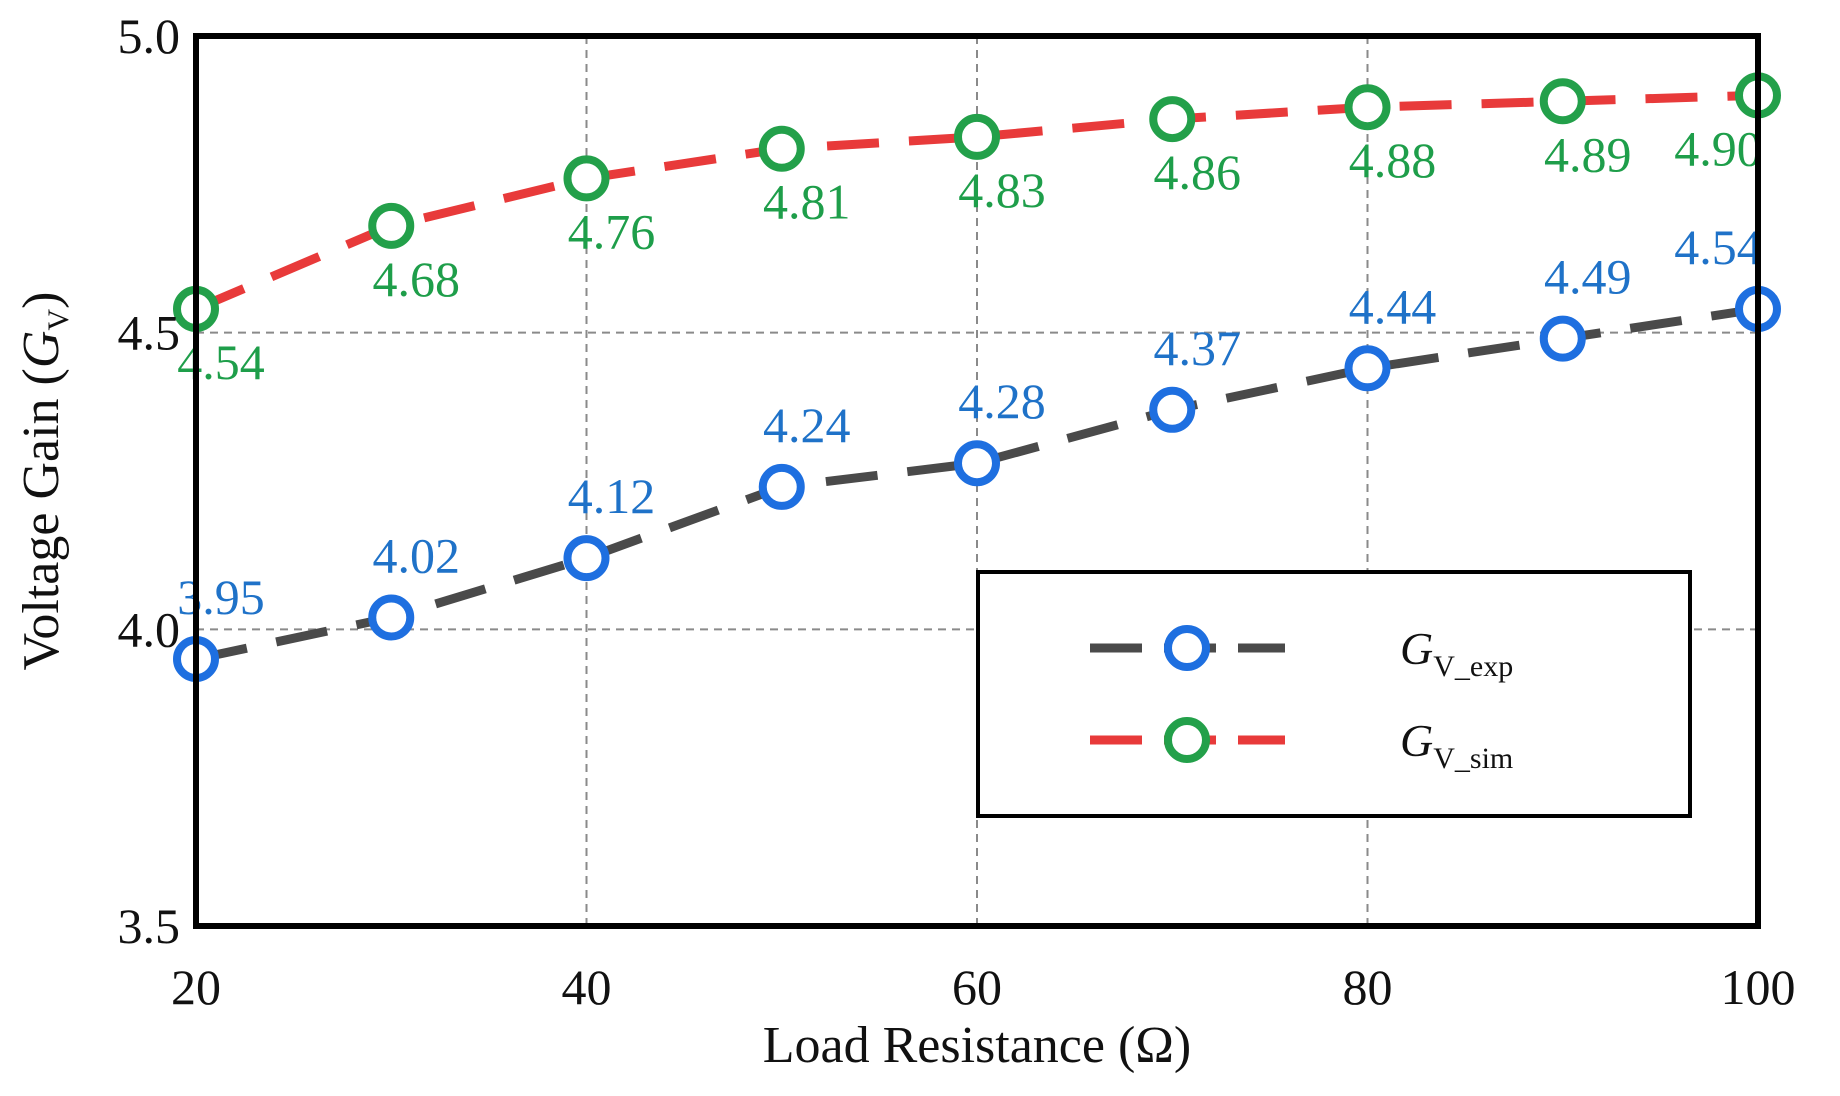 The image size is (1840, 1096). What do you see at coordinates (1002, 190) in the screenshot?
I see `data-label-g-v-sim: 4.83` at bounding box center [1002, 190].